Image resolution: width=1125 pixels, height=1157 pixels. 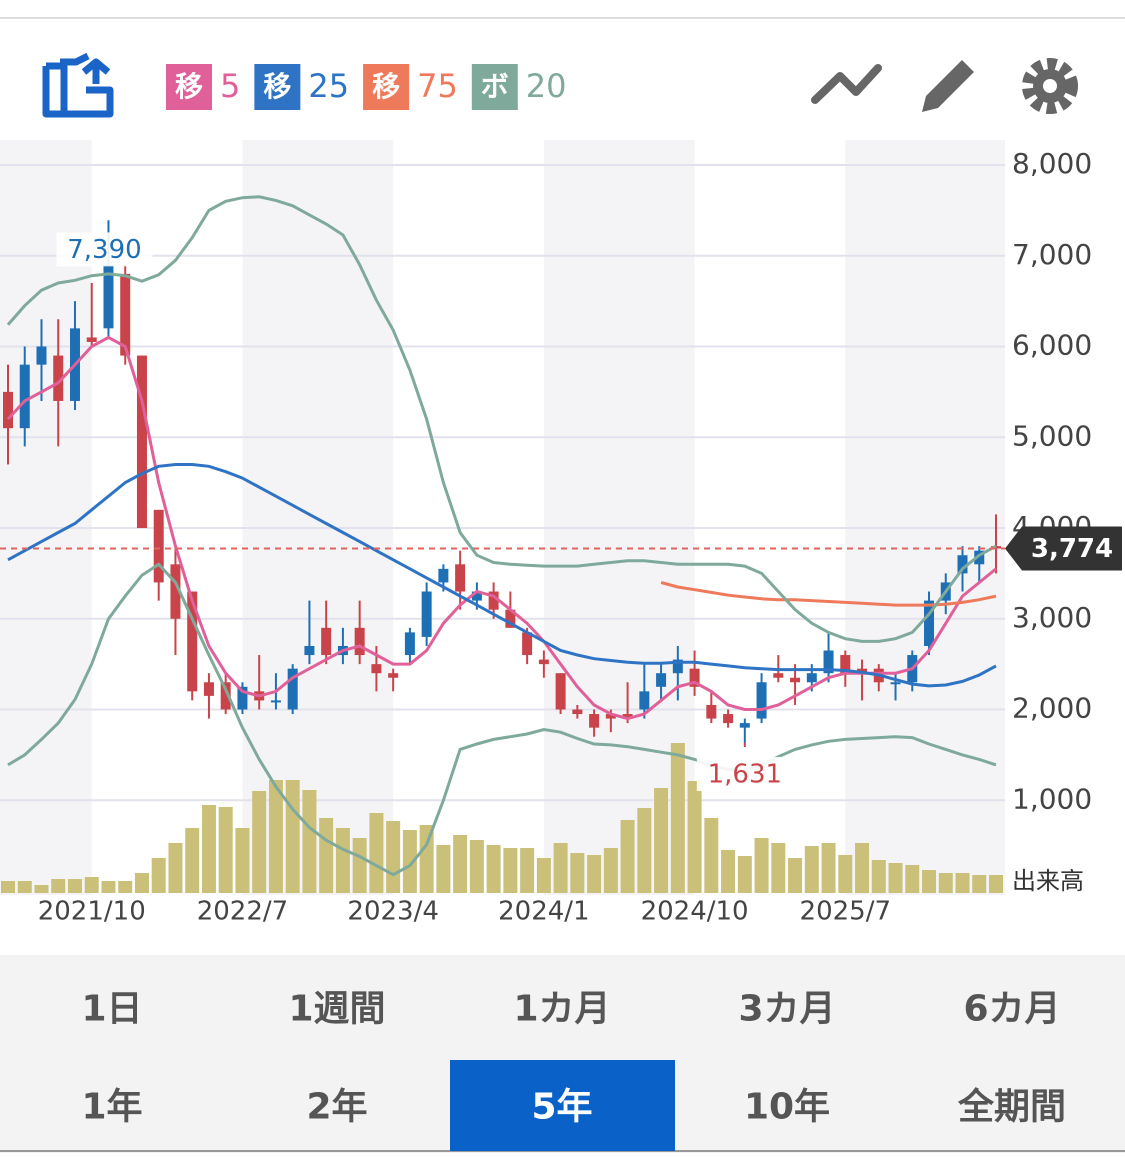 What do you see at coordinates (561, 1107) in the screenshot?
I see `period-tab: 5年` at bounding box center [561, 1107].